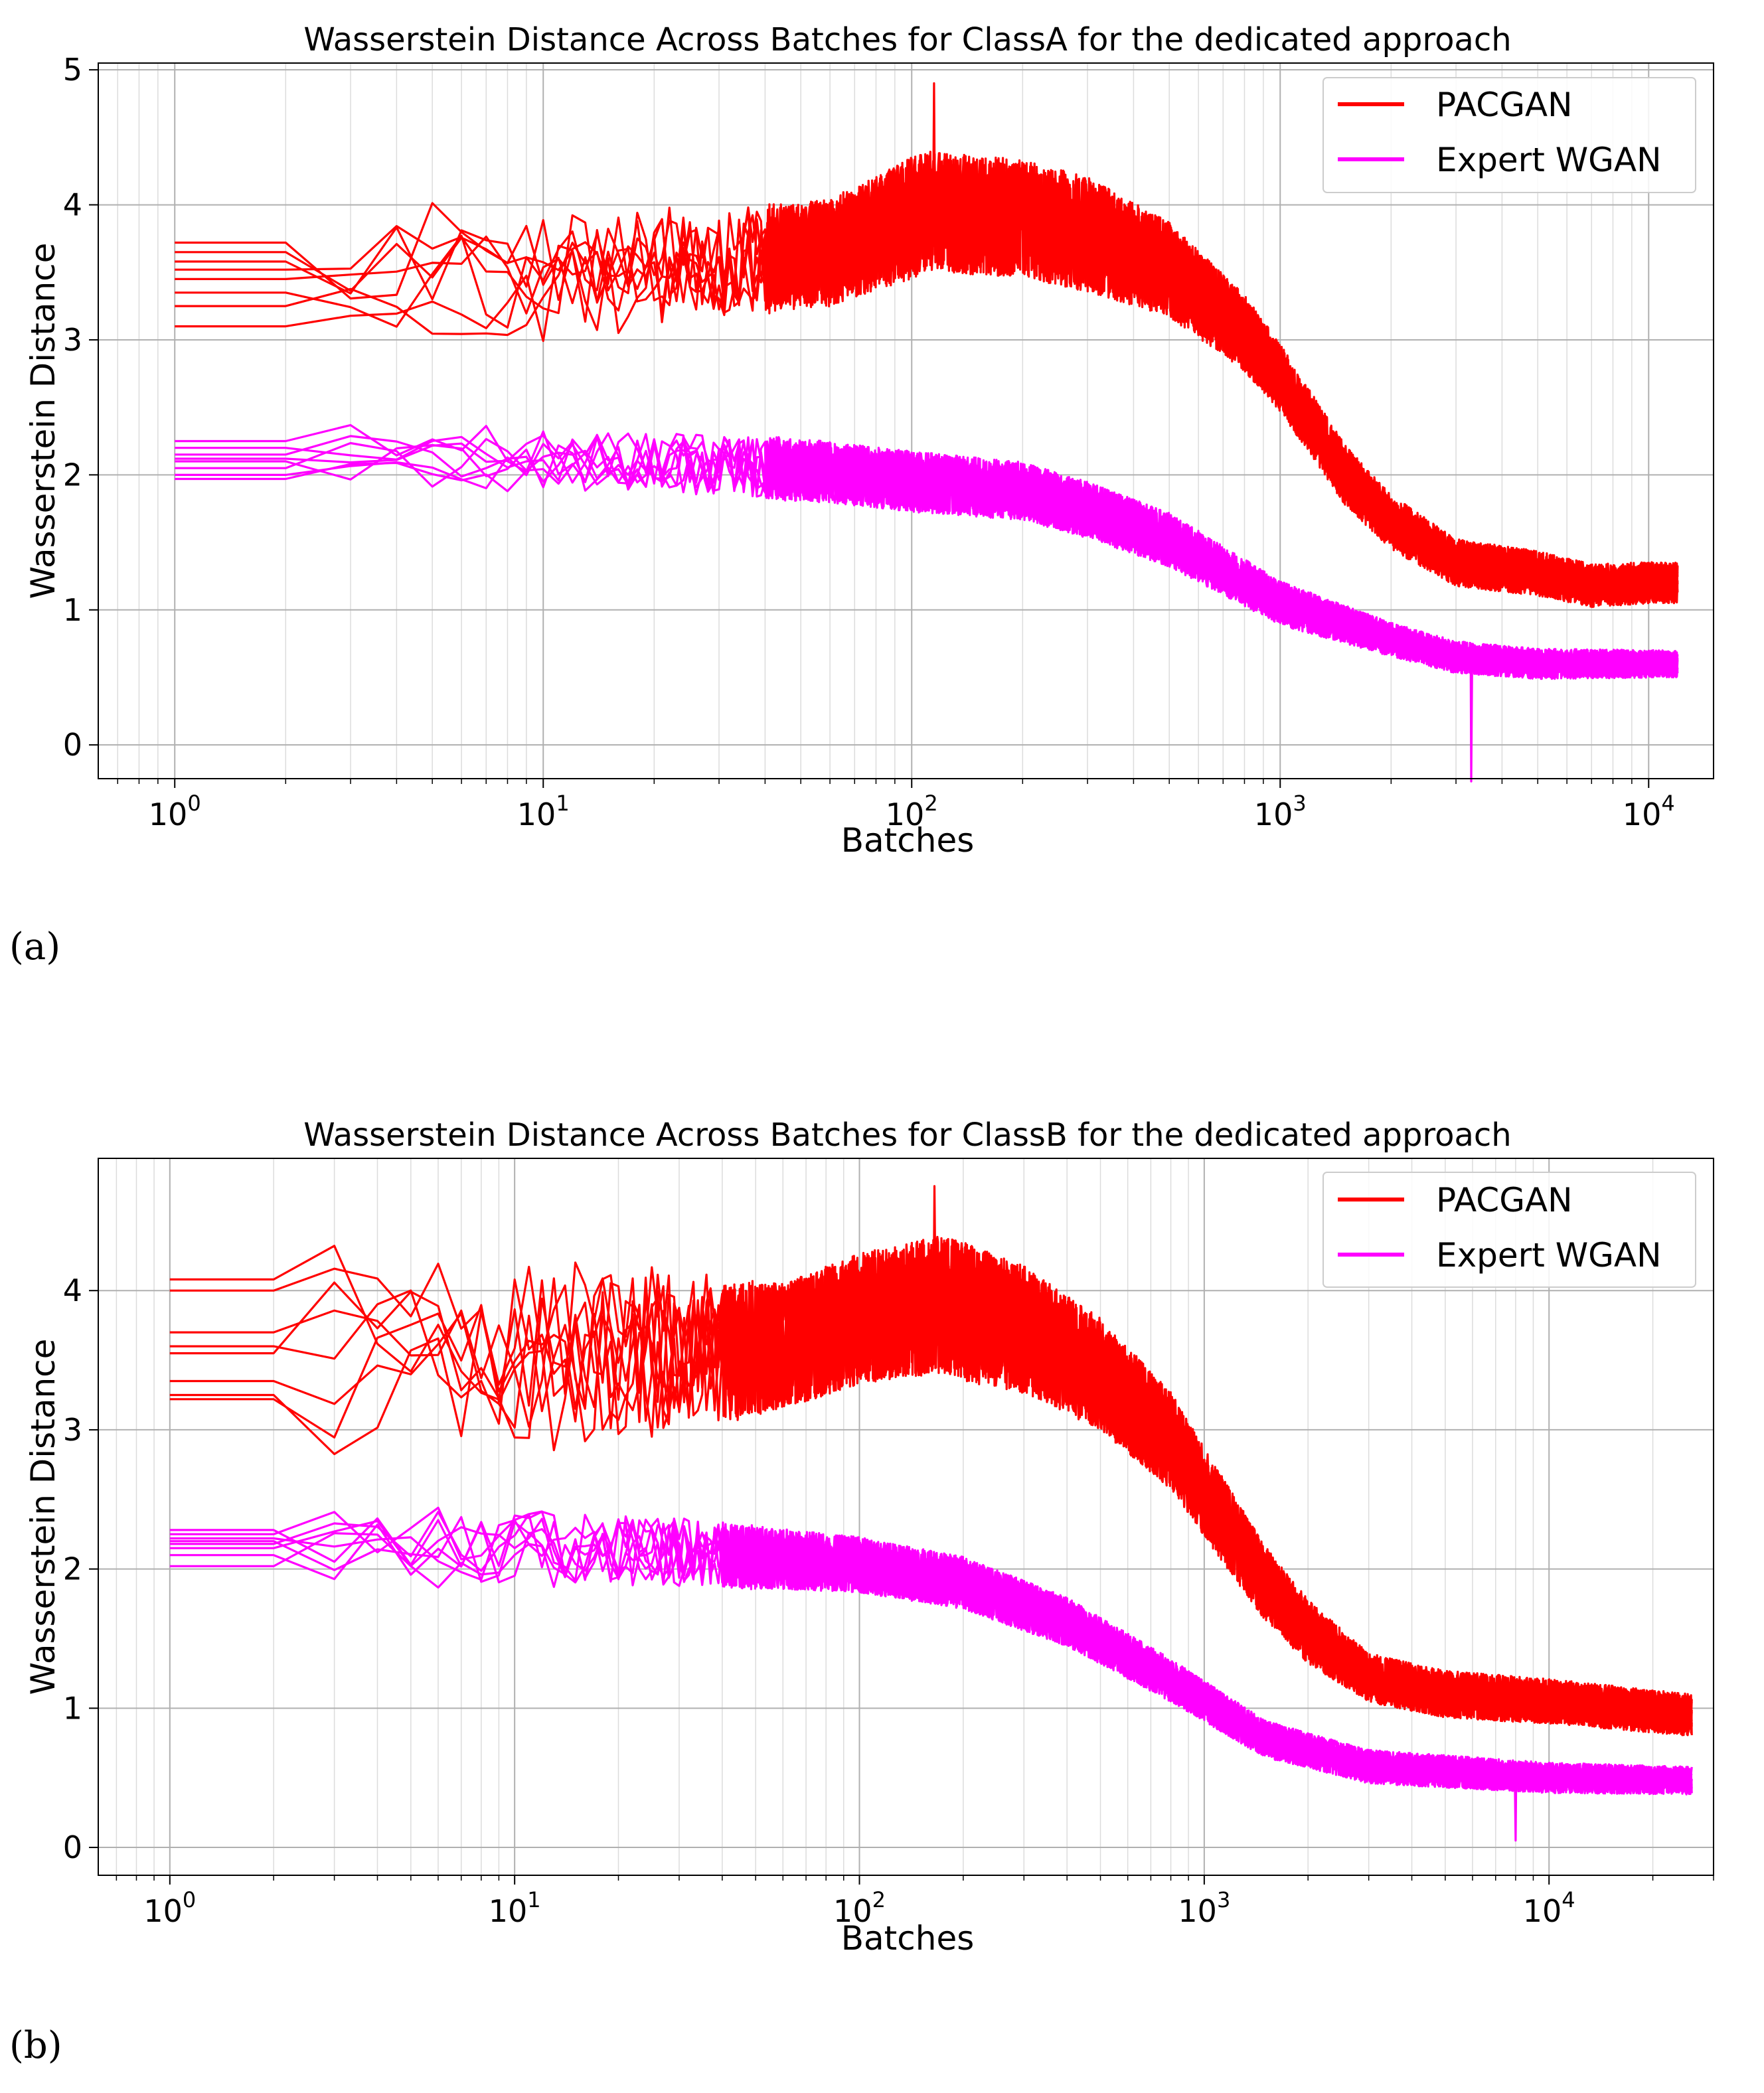 The image size is (1764, 2093). I want to click on y-tick-label: 5, so click(72, 70).